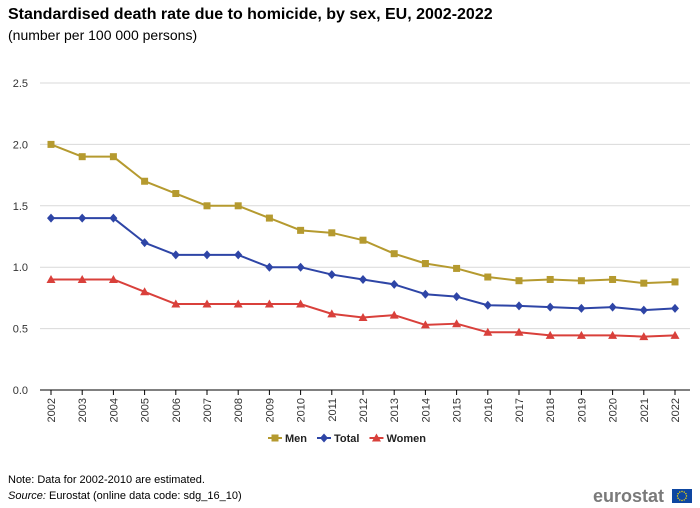  What do you see at coordinates (426, 410) in the screenshot?
I see `x-tick-label: 2014` at bounding box center [426, 410].